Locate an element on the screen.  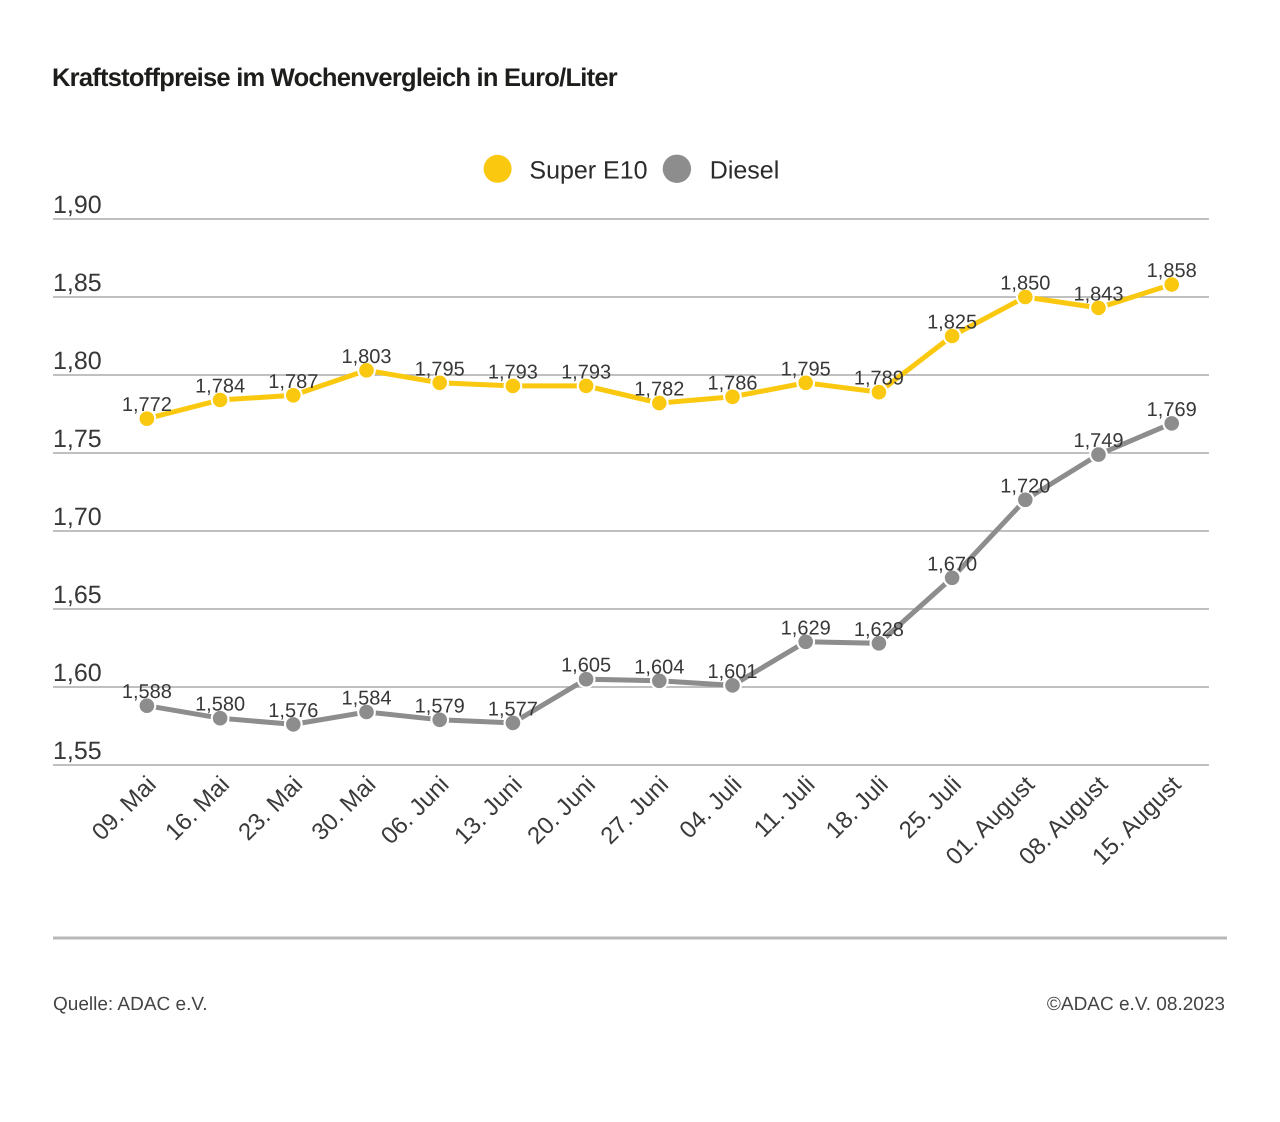
svg-text: 1,772 is located at coordinates (147, 405).